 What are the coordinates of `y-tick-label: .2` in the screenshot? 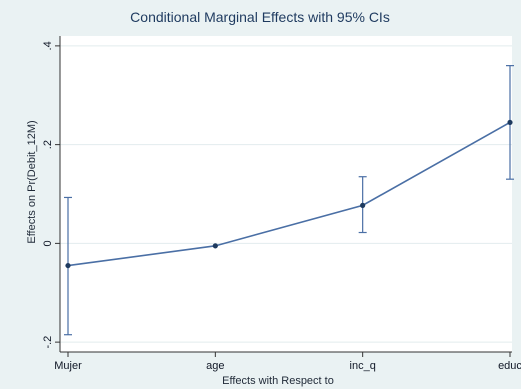 It's located at (48, 144).